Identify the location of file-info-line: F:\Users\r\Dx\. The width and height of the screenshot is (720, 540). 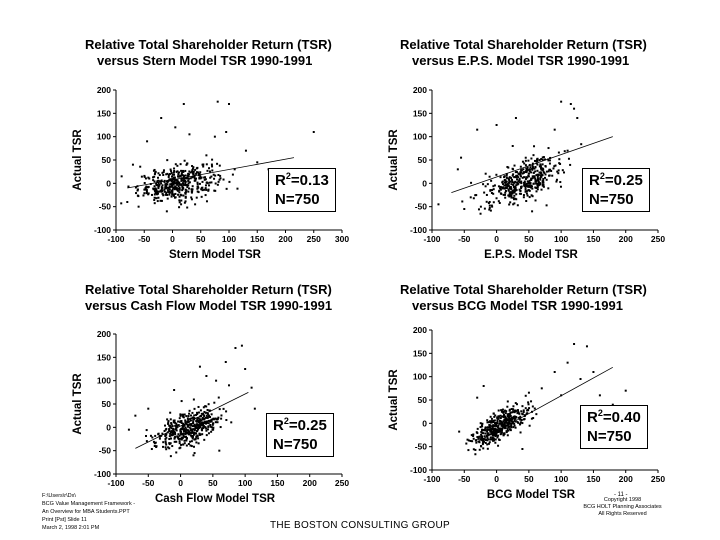
(59, 496).